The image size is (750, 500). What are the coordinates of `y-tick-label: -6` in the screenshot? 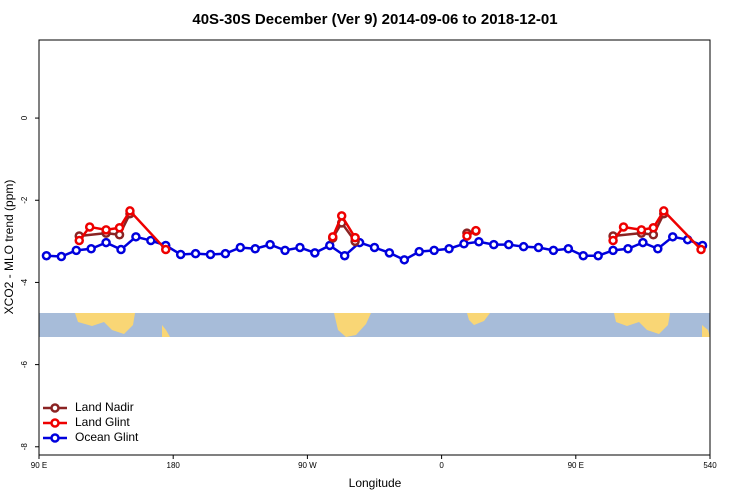 It's located at (24, 365).